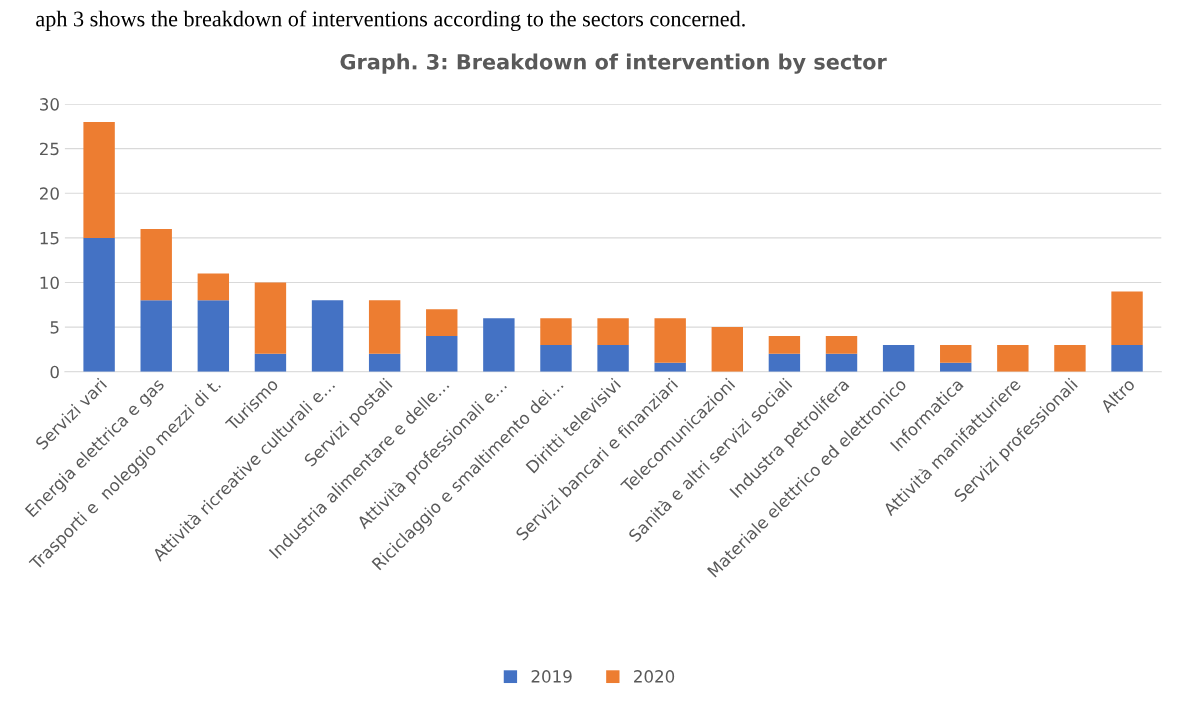 This screenshot has height=708, width=1179. What do you see at coordinates (613, 63) in the screenshot?
I see `chart-title: Graph. 3: Breakdown of intervention by sector` at bounding box center [613, 63].